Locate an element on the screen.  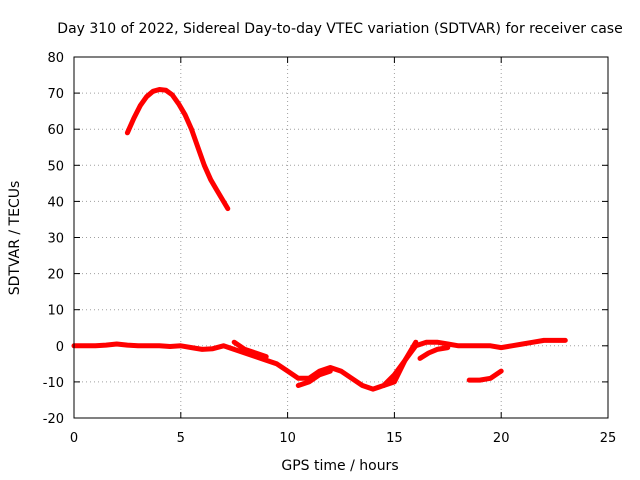
y-tick-label: 0 is located at coordinates (60, 347).